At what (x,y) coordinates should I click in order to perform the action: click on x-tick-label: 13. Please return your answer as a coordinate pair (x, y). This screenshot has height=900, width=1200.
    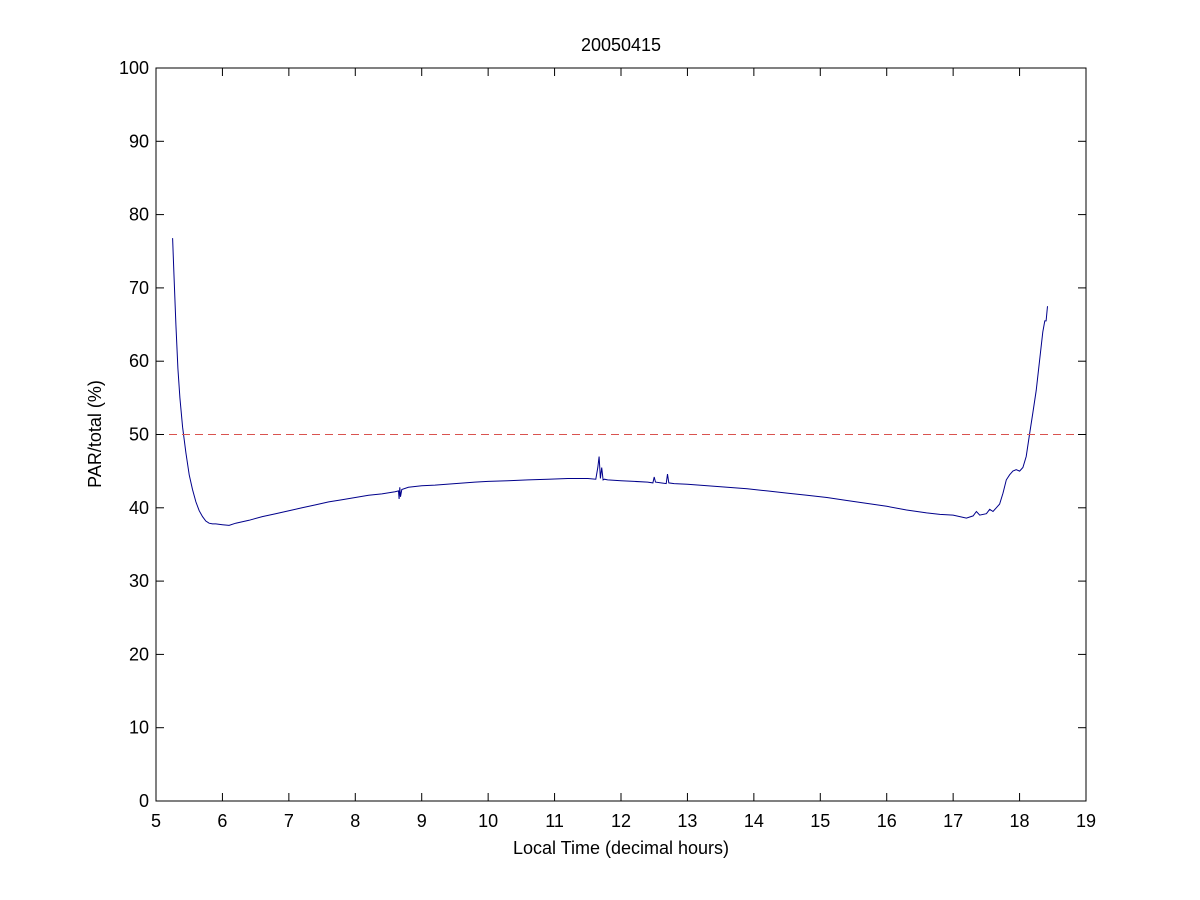
    Looking at the image, I should click on (687, 821).